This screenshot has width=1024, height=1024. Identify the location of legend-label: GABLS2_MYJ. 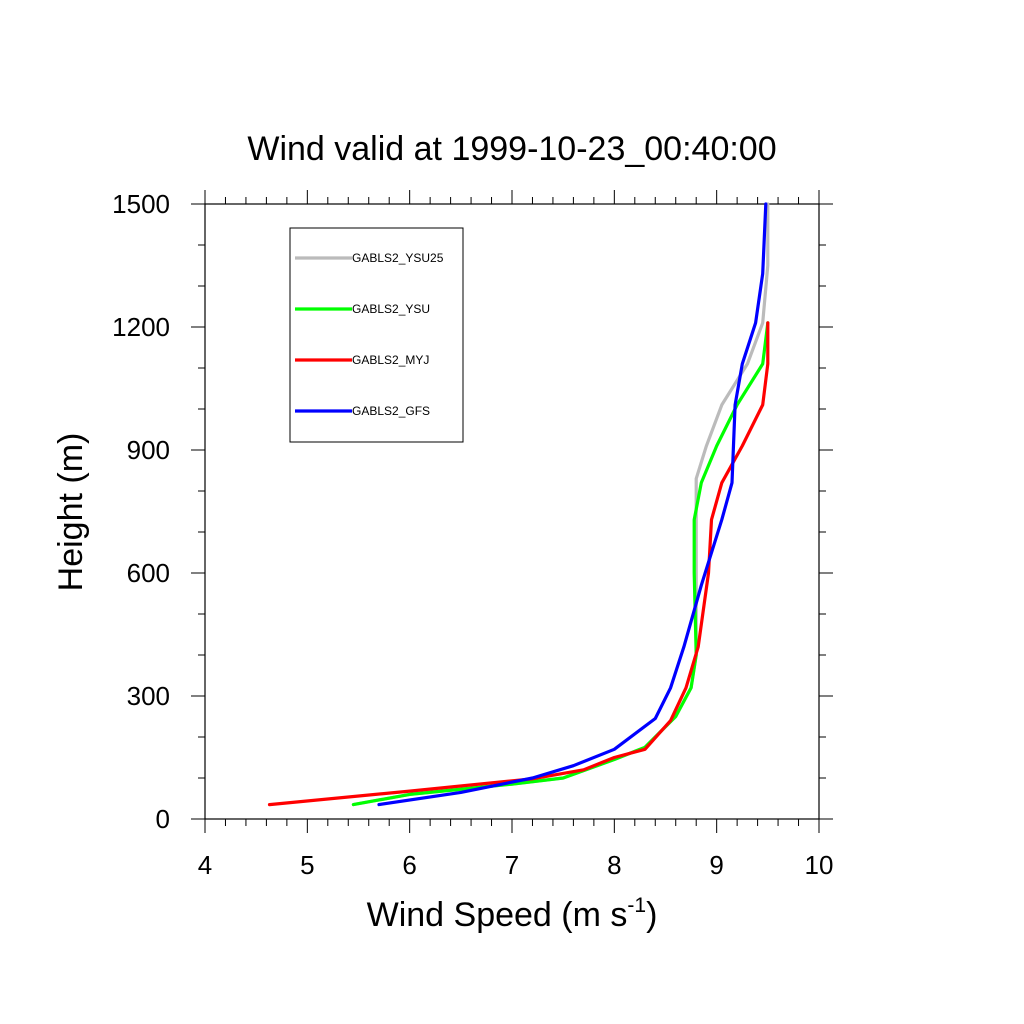
(390, 360).